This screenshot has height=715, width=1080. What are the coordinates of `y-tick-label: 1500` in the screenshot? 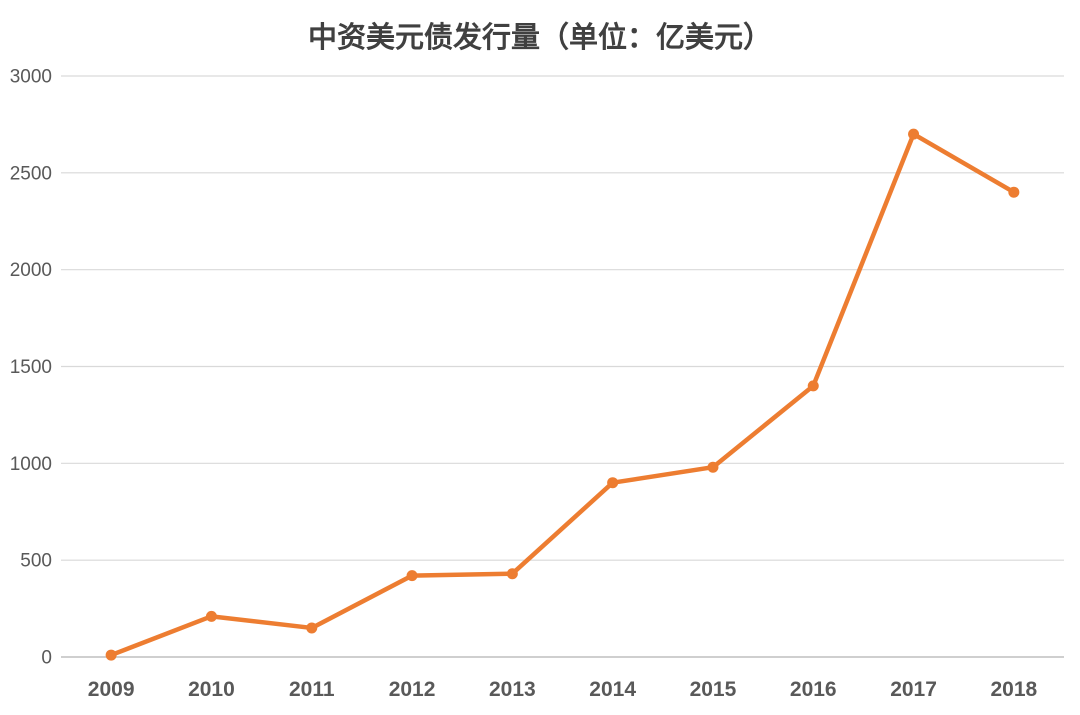 It's located at (31, 367).